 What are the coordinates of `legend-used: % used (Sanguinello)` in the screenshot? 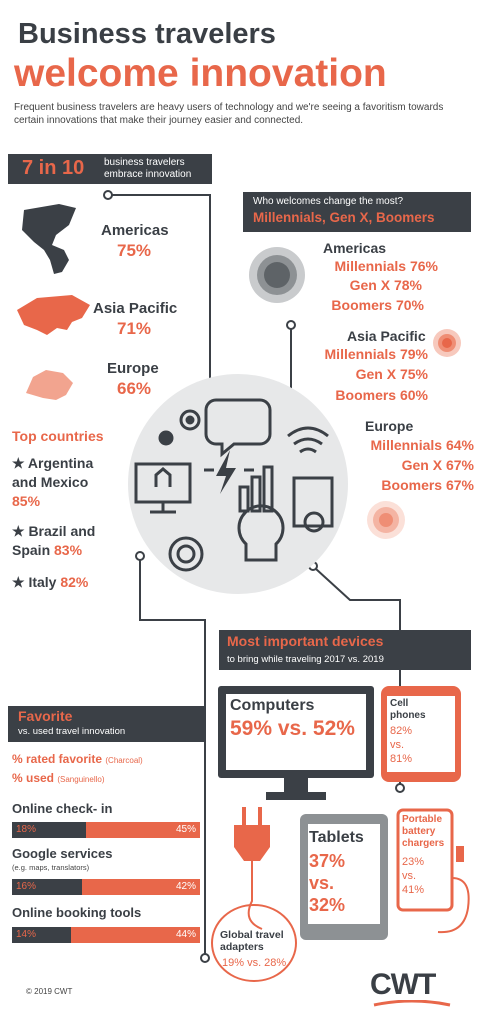 It's located at (58, 778).